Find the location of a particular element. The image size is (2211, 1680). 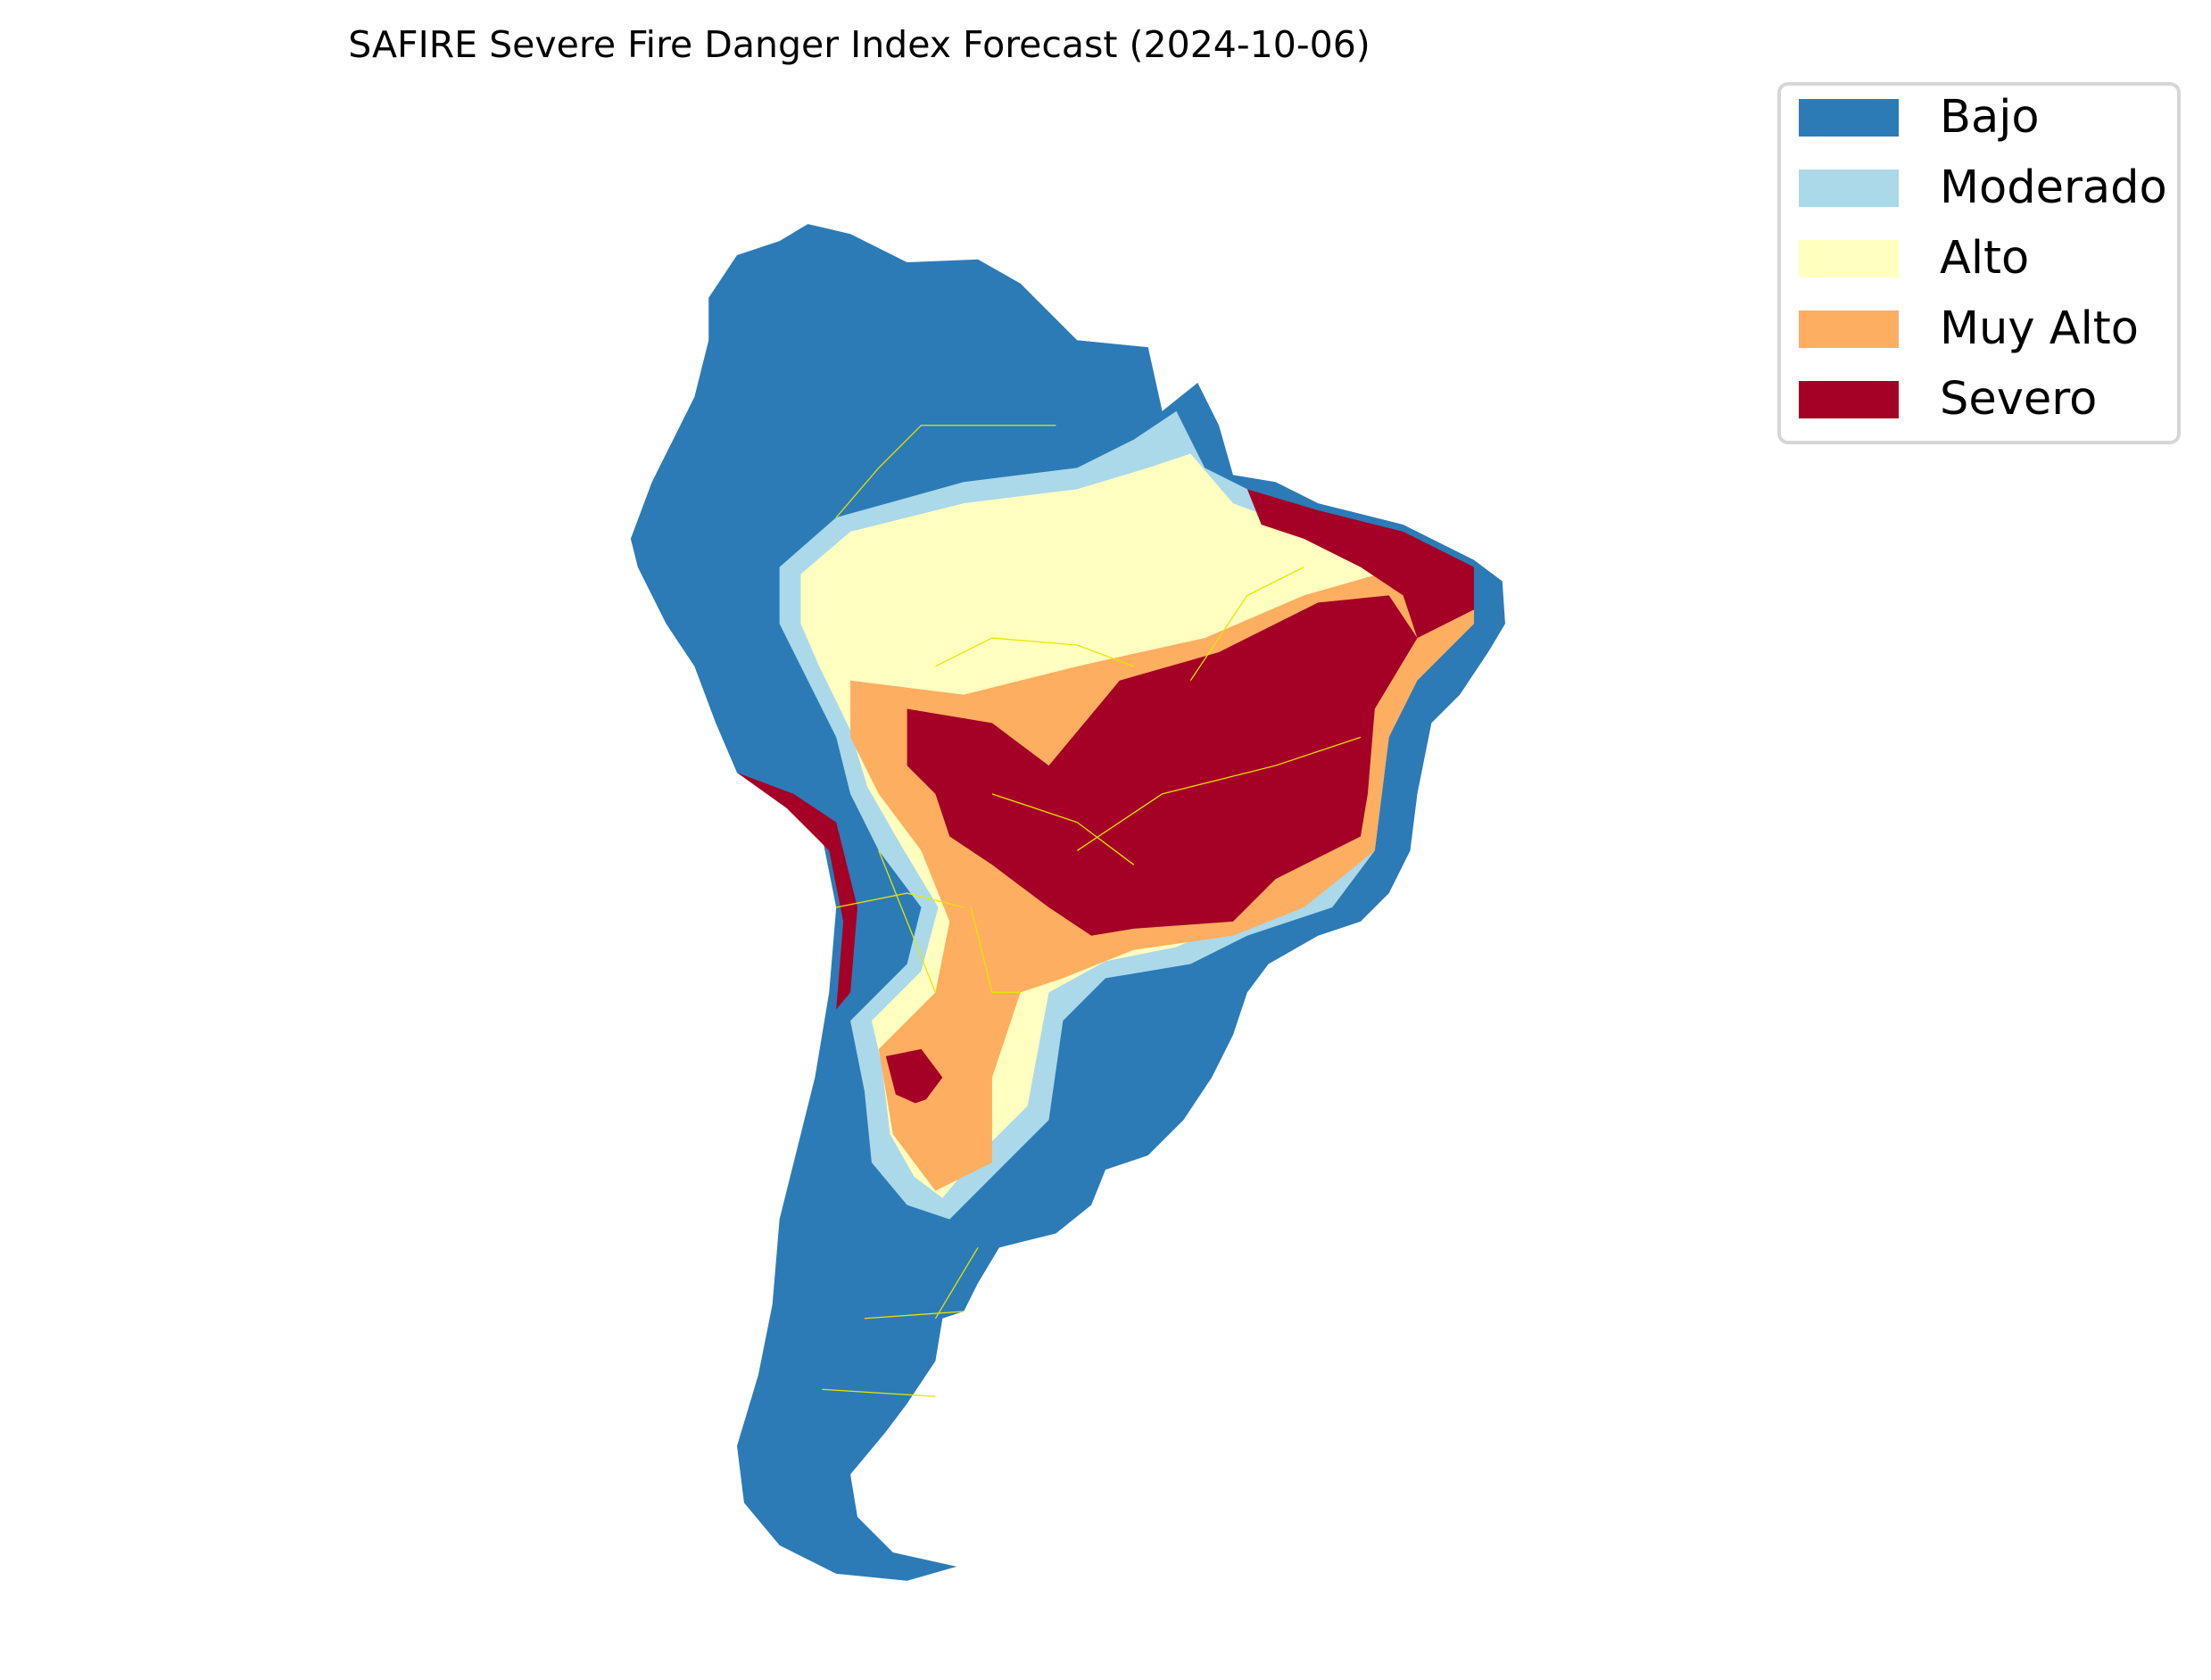

region-severo-core is located at coordinates (1162, 765).